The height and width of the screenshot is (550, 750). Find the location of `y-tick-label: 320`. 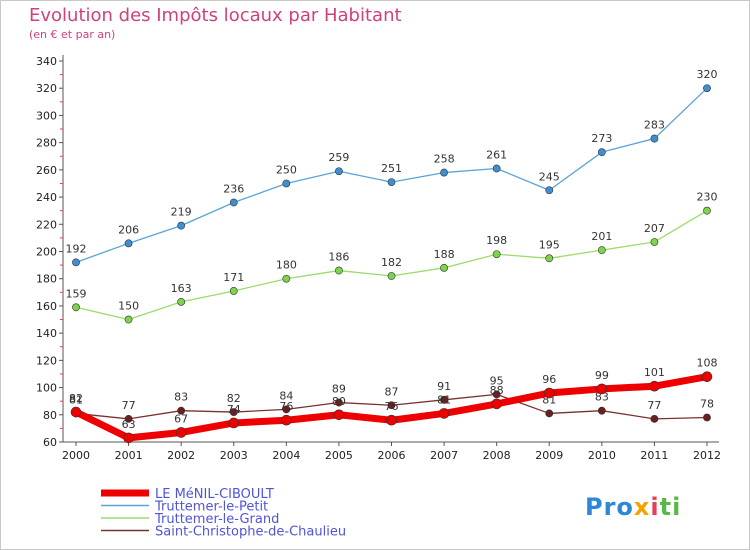

y-tick-label: 320 is located at coordinates (46, 88).